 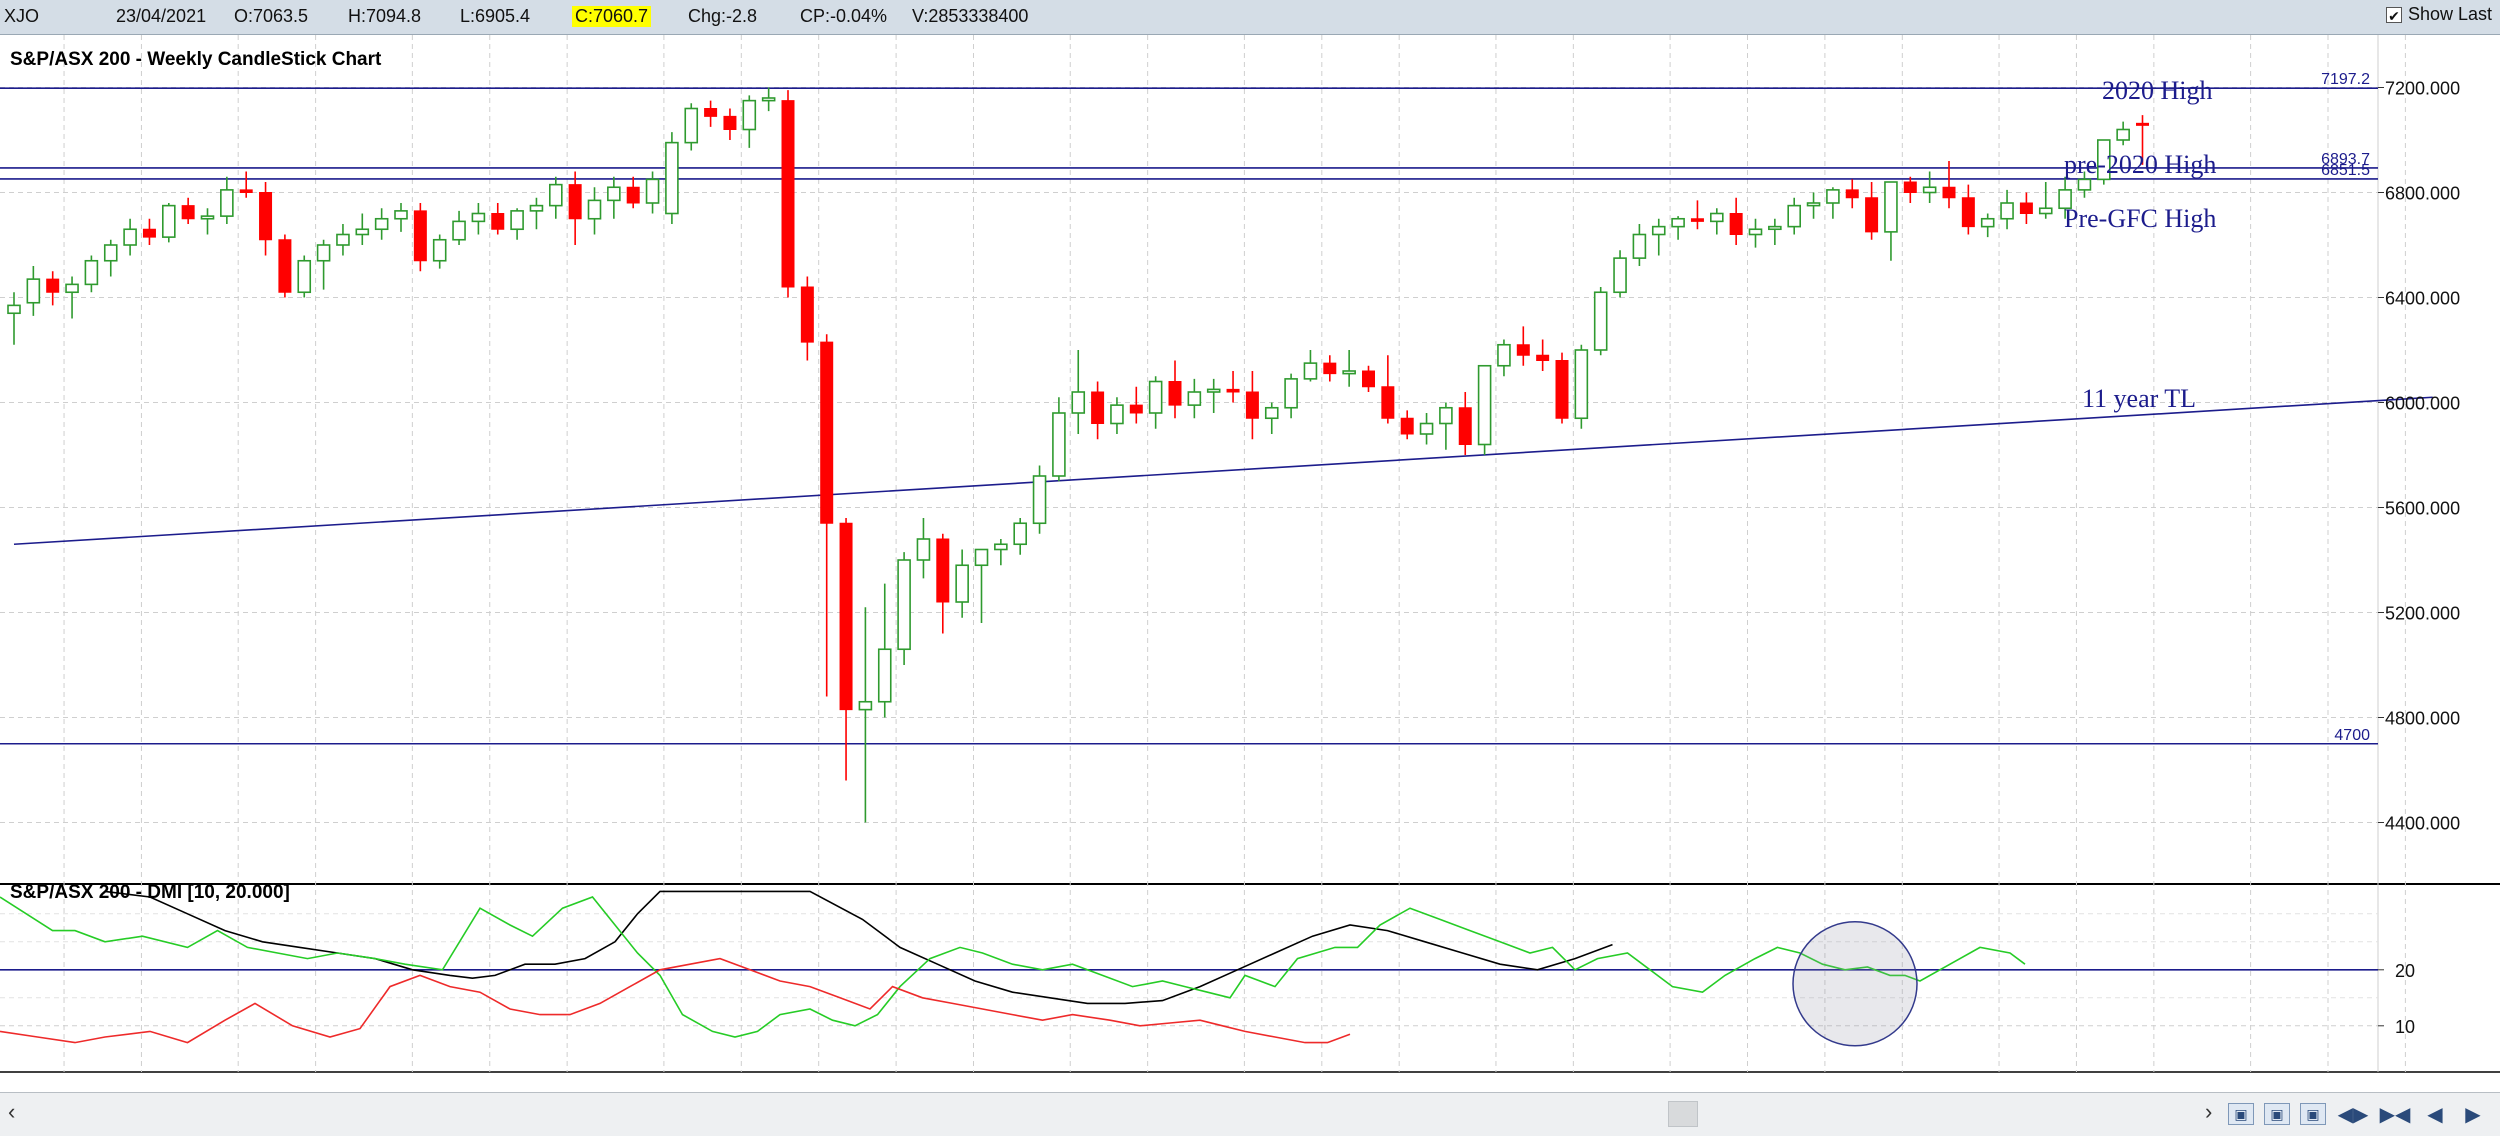 I want to click on x-tick-label: 2021, so click(x=1693, y=1074).